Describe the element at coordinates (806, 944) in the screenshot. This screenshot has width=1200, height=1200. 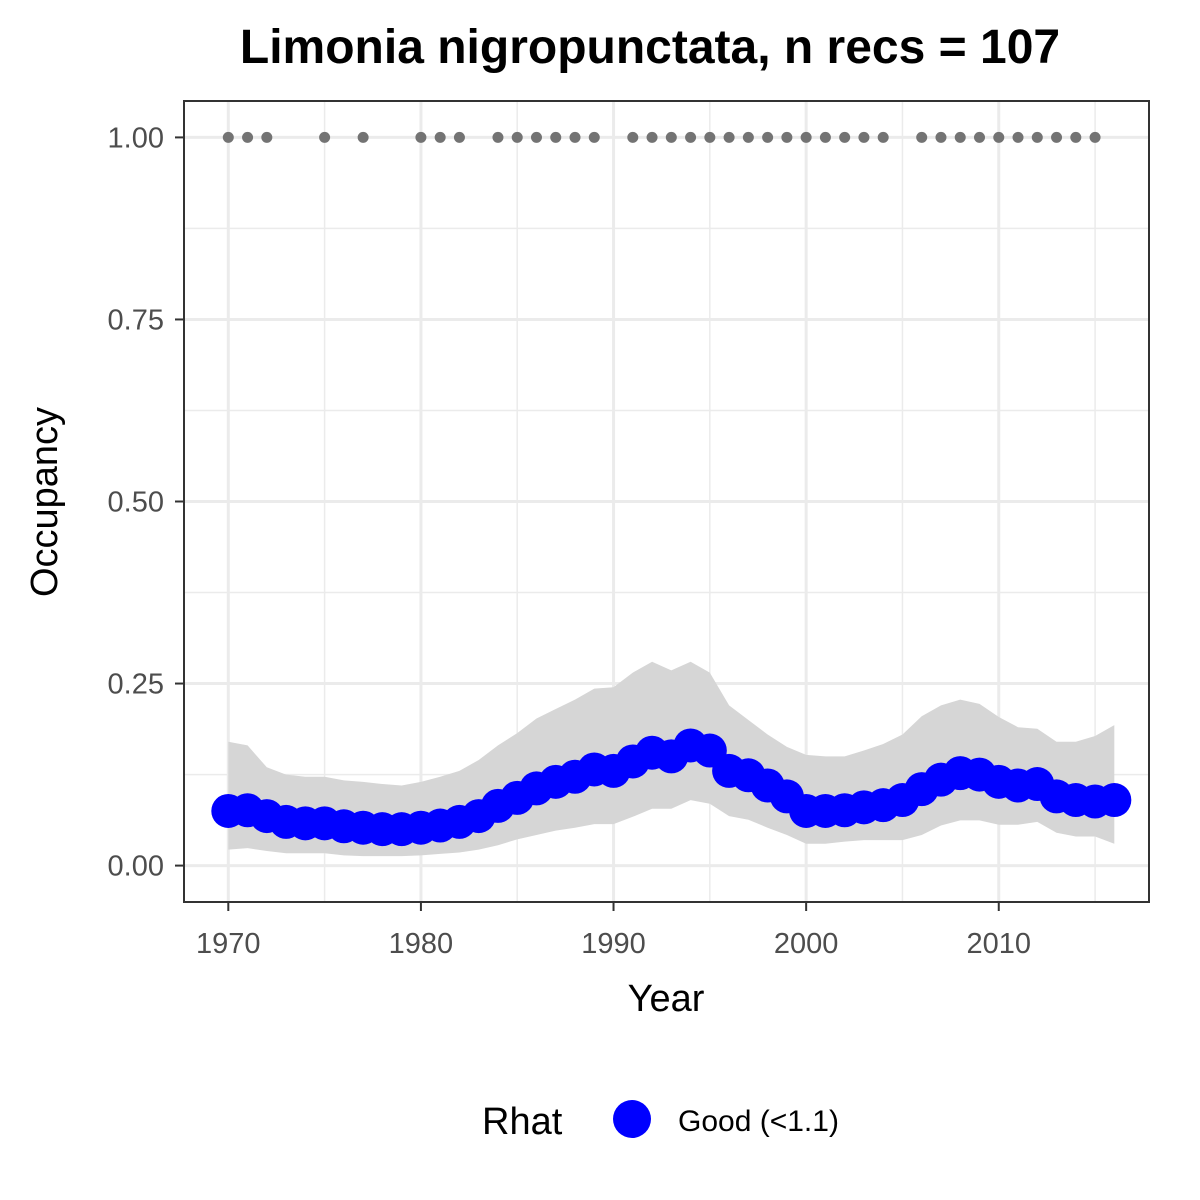
I see `x-tick-label: 2000` at that location.